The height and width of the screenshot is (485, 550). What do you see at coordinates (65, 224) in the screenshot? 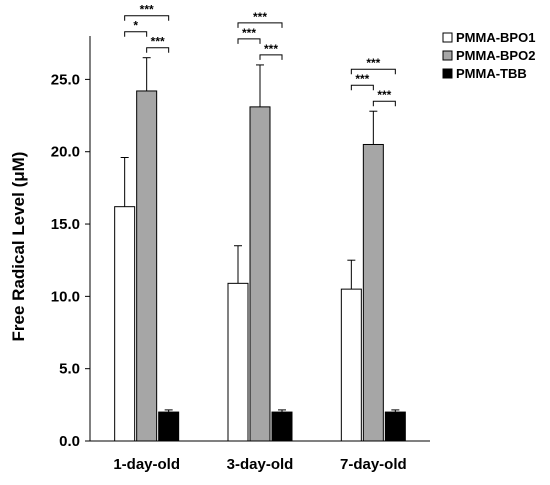
I see `y-tick-label: 15.0` at bounding box center [65, 224].